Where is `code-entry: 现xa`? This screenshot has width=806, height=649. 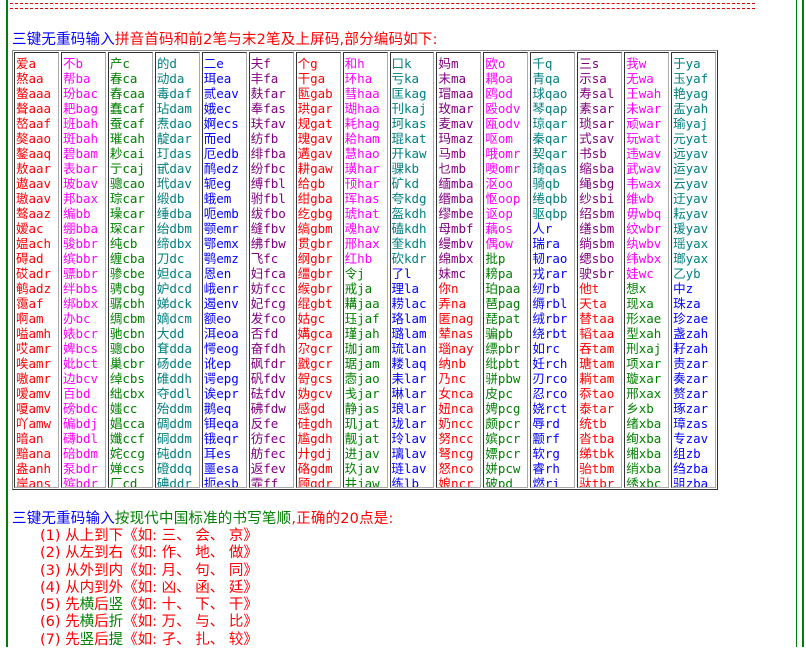 code-entry: 现xa is located at coordinates (640, 303).